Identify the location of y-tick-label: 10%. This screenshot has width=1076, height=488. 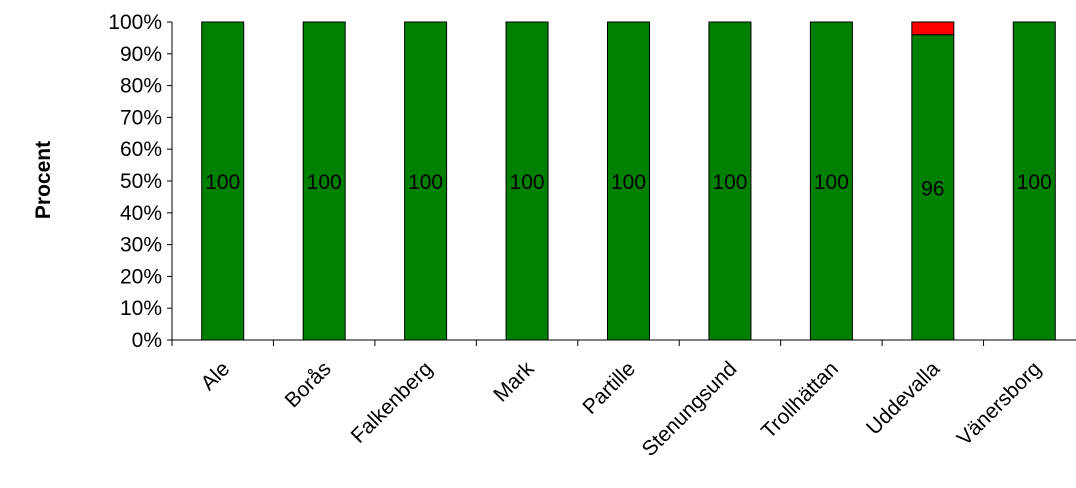
(141, 308).